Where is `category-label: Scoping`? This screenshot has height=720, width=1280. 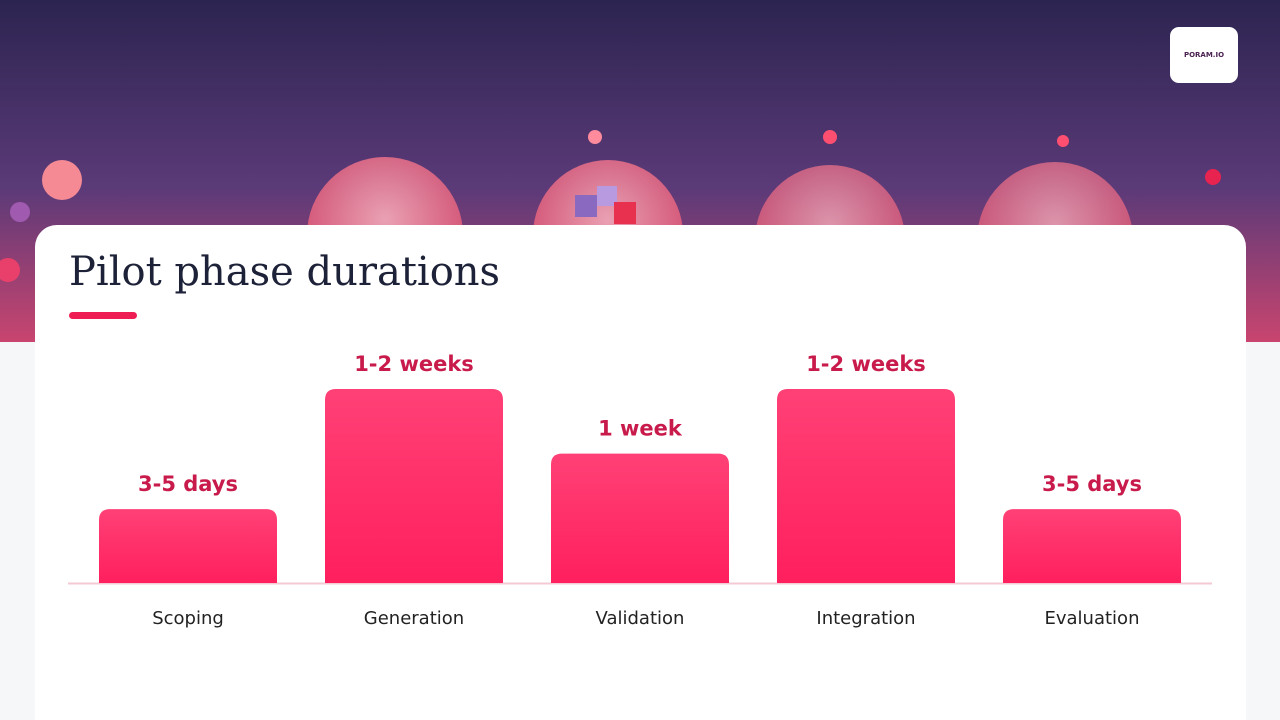 category-label: Scoping is located at coordinates (188, 618).